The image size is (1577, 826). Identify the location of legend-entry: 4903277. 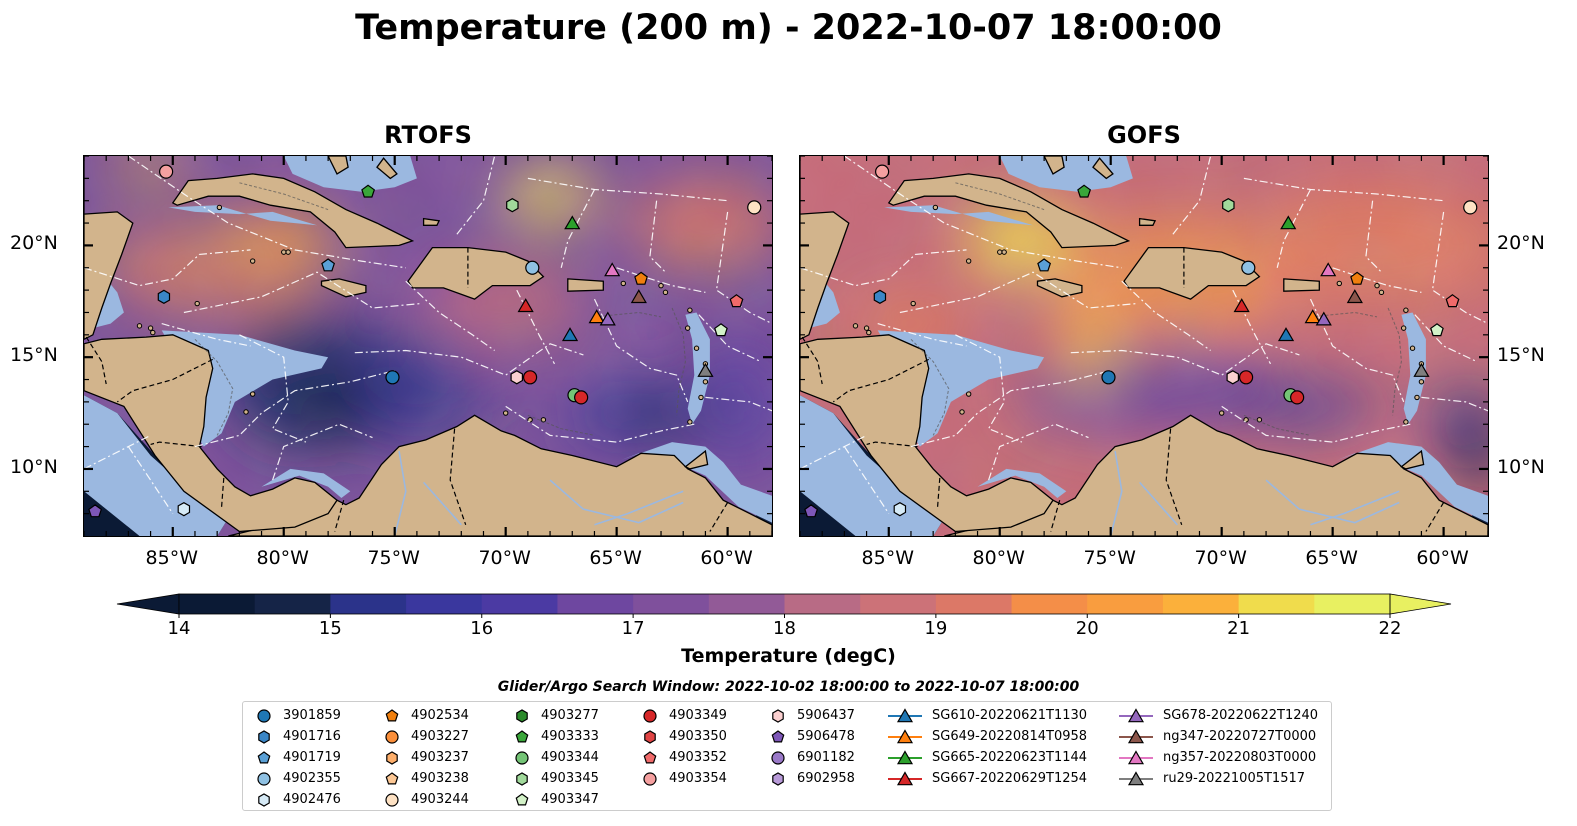
(556, 715).